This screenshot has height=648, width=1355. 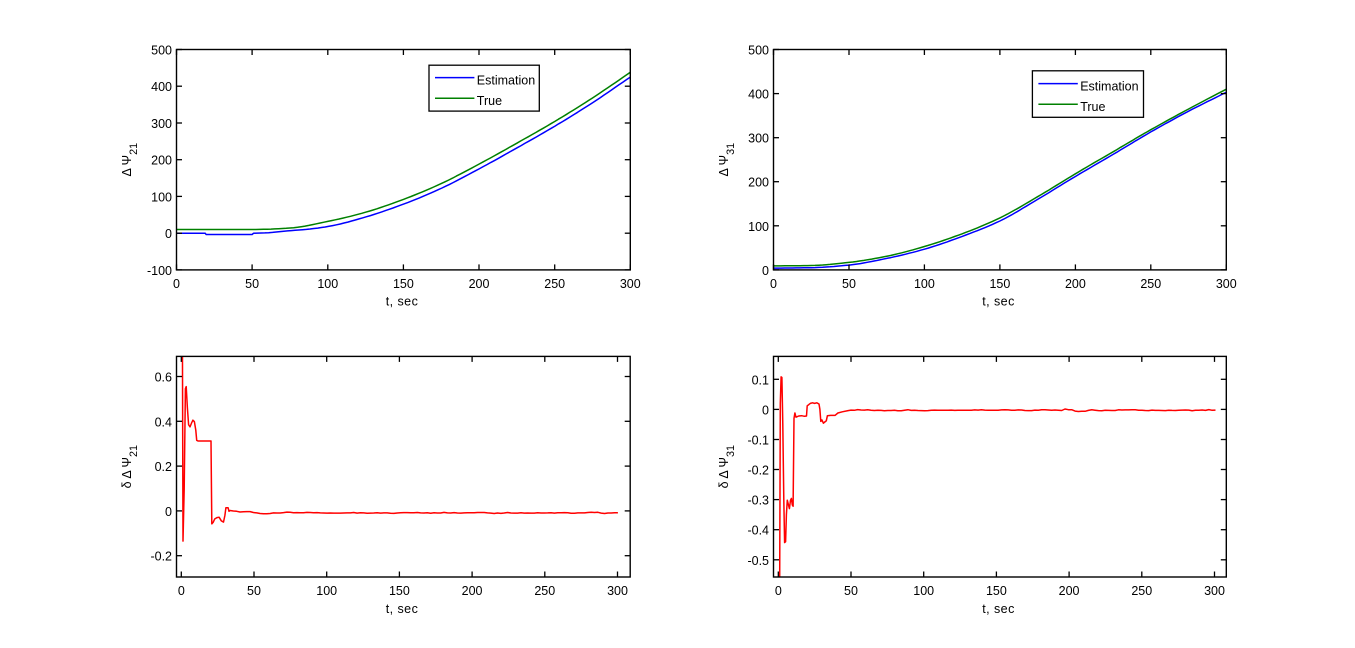 What do you see at coordinates (758, 501) in the screenshot?
I see `svg-text: -0.3` at bounding box center [758, 501].